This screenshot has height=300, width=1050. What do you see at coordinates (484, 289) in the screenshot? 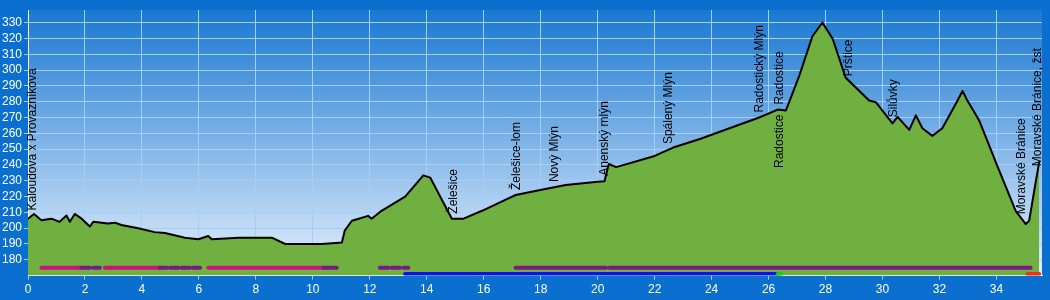
I see `x-tick-label: 16` at bounding box center [484, 289].